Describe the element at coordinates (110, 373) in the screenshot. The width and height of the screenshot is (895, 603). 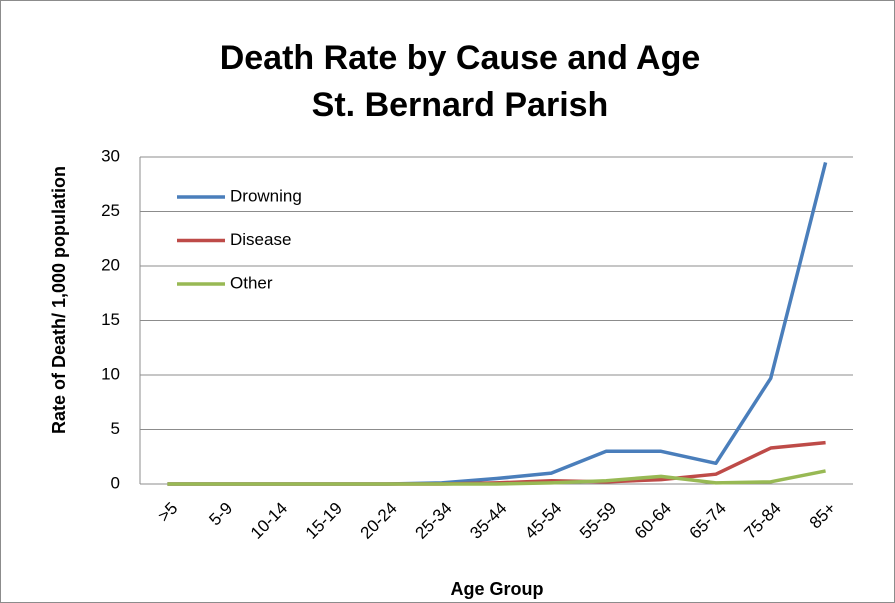
I see `y-tick-label: 10` at that location.